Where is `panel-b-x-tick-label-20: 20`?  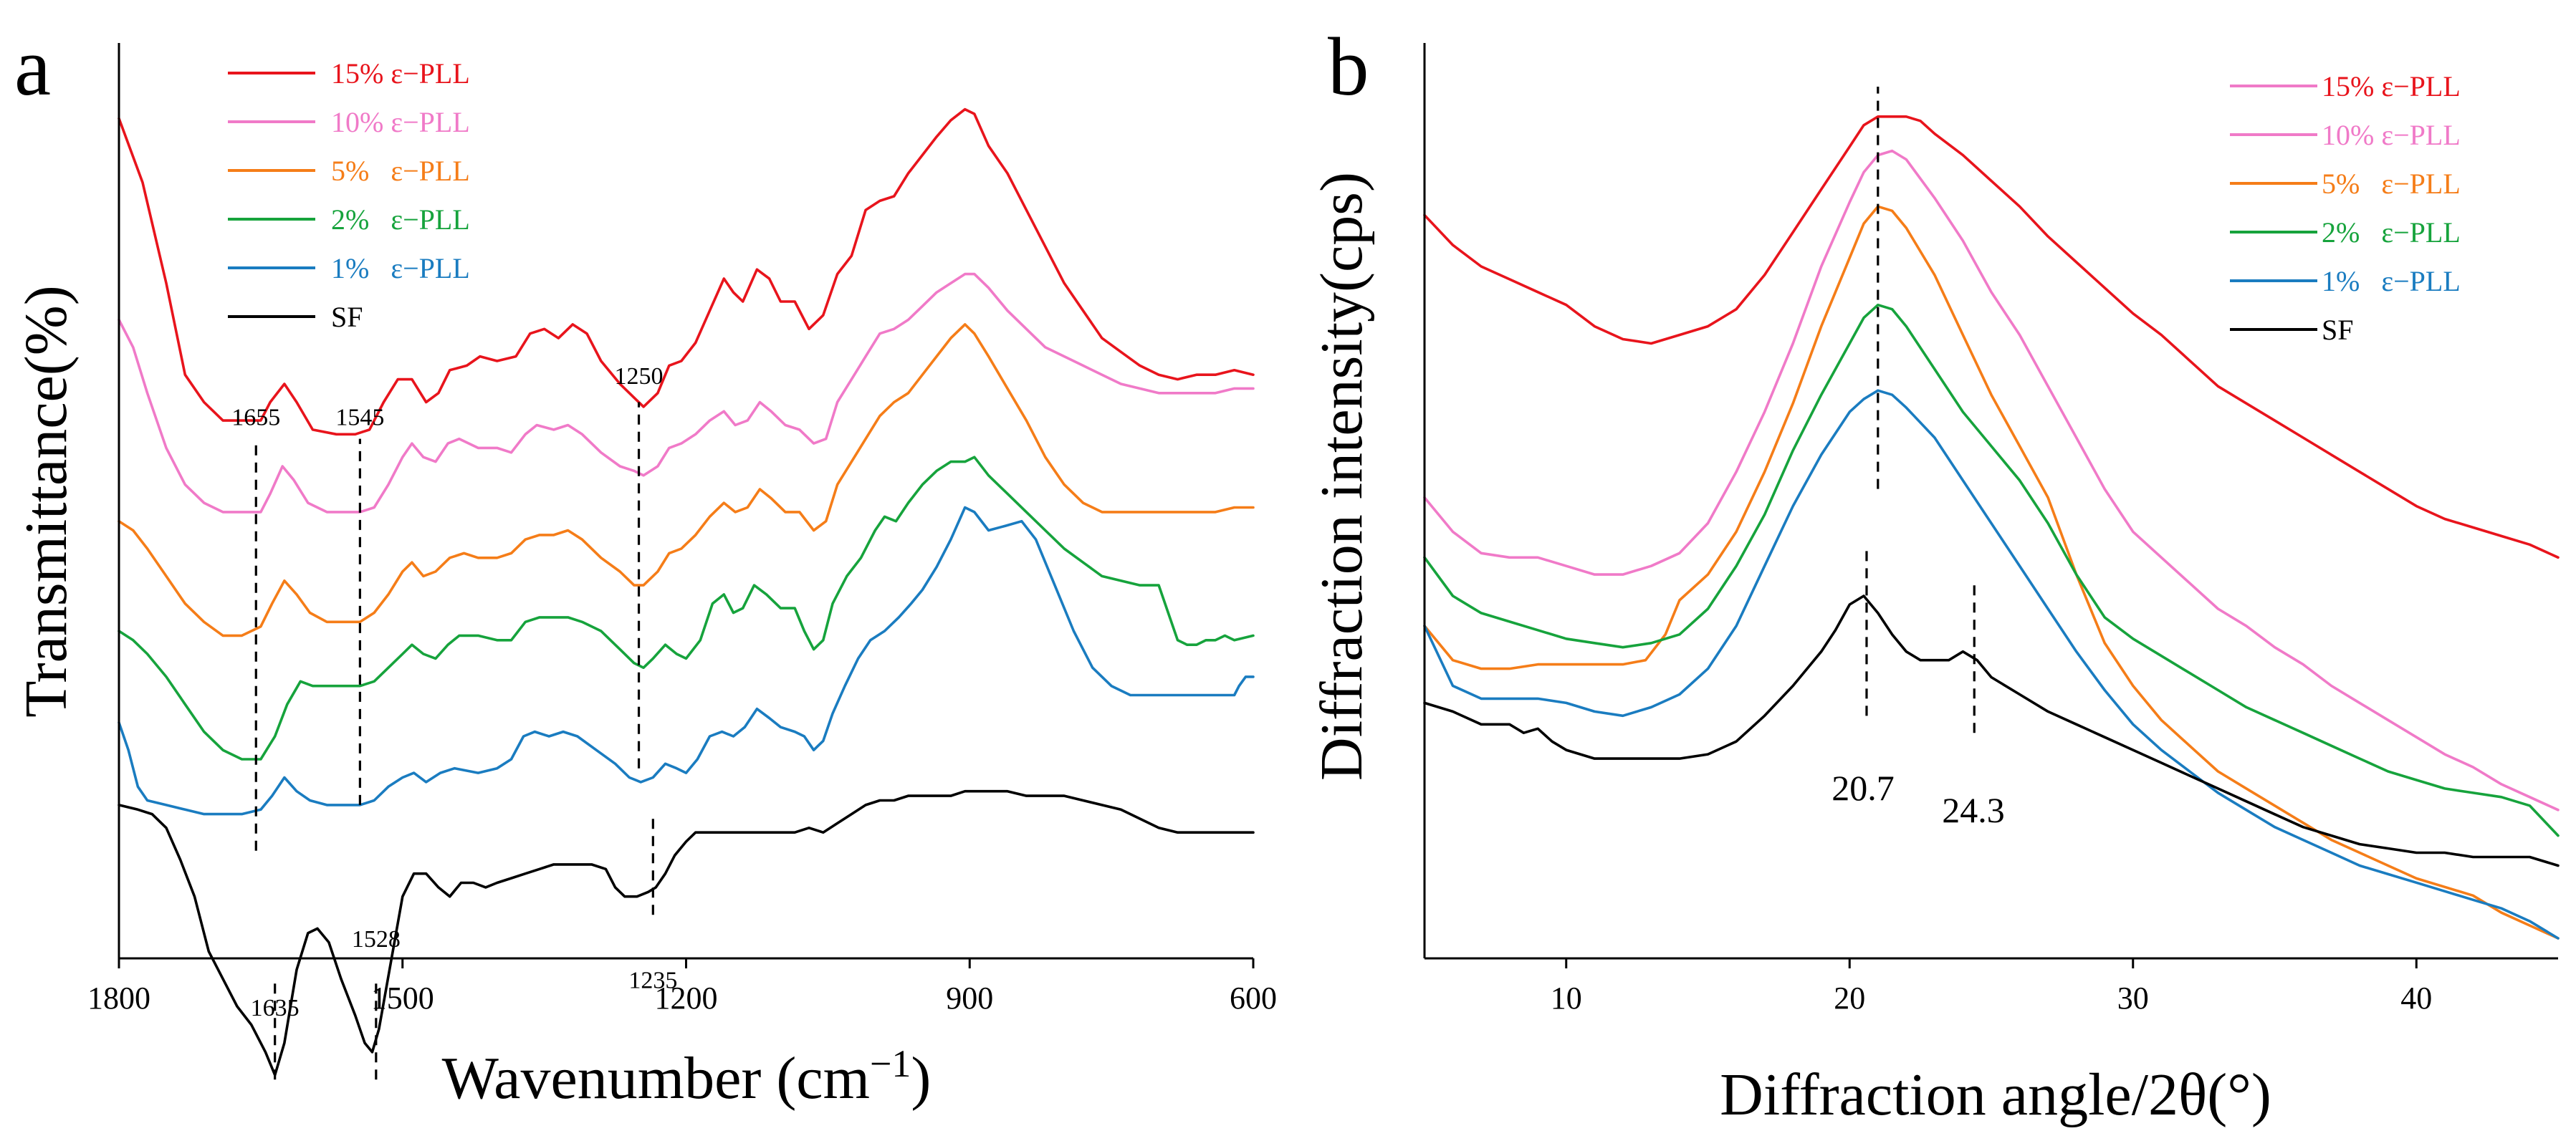 panel-b-x-tick-label-20: 20 is located at coordinates (1849, 998).